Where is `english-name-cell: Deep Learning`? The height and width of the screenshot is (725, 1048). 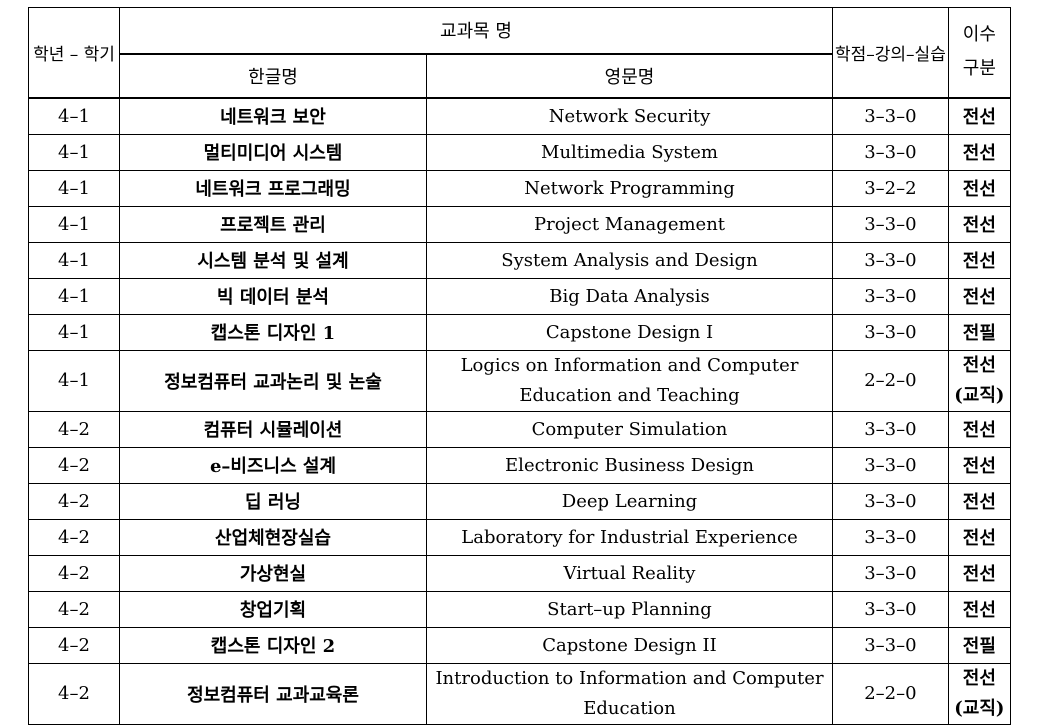
english-name-cell: Deep Learning is located at coordinates (629, 501).